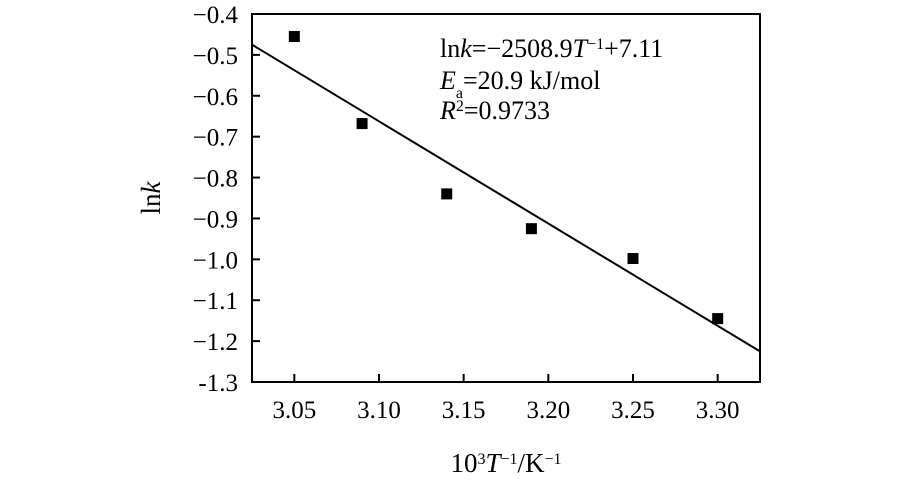 The image size is (900, 497). What do you see at coordinates (218, 383) in the screenshot?
I see `y-tick-label: -1.3` at bounding box center [218, 383].